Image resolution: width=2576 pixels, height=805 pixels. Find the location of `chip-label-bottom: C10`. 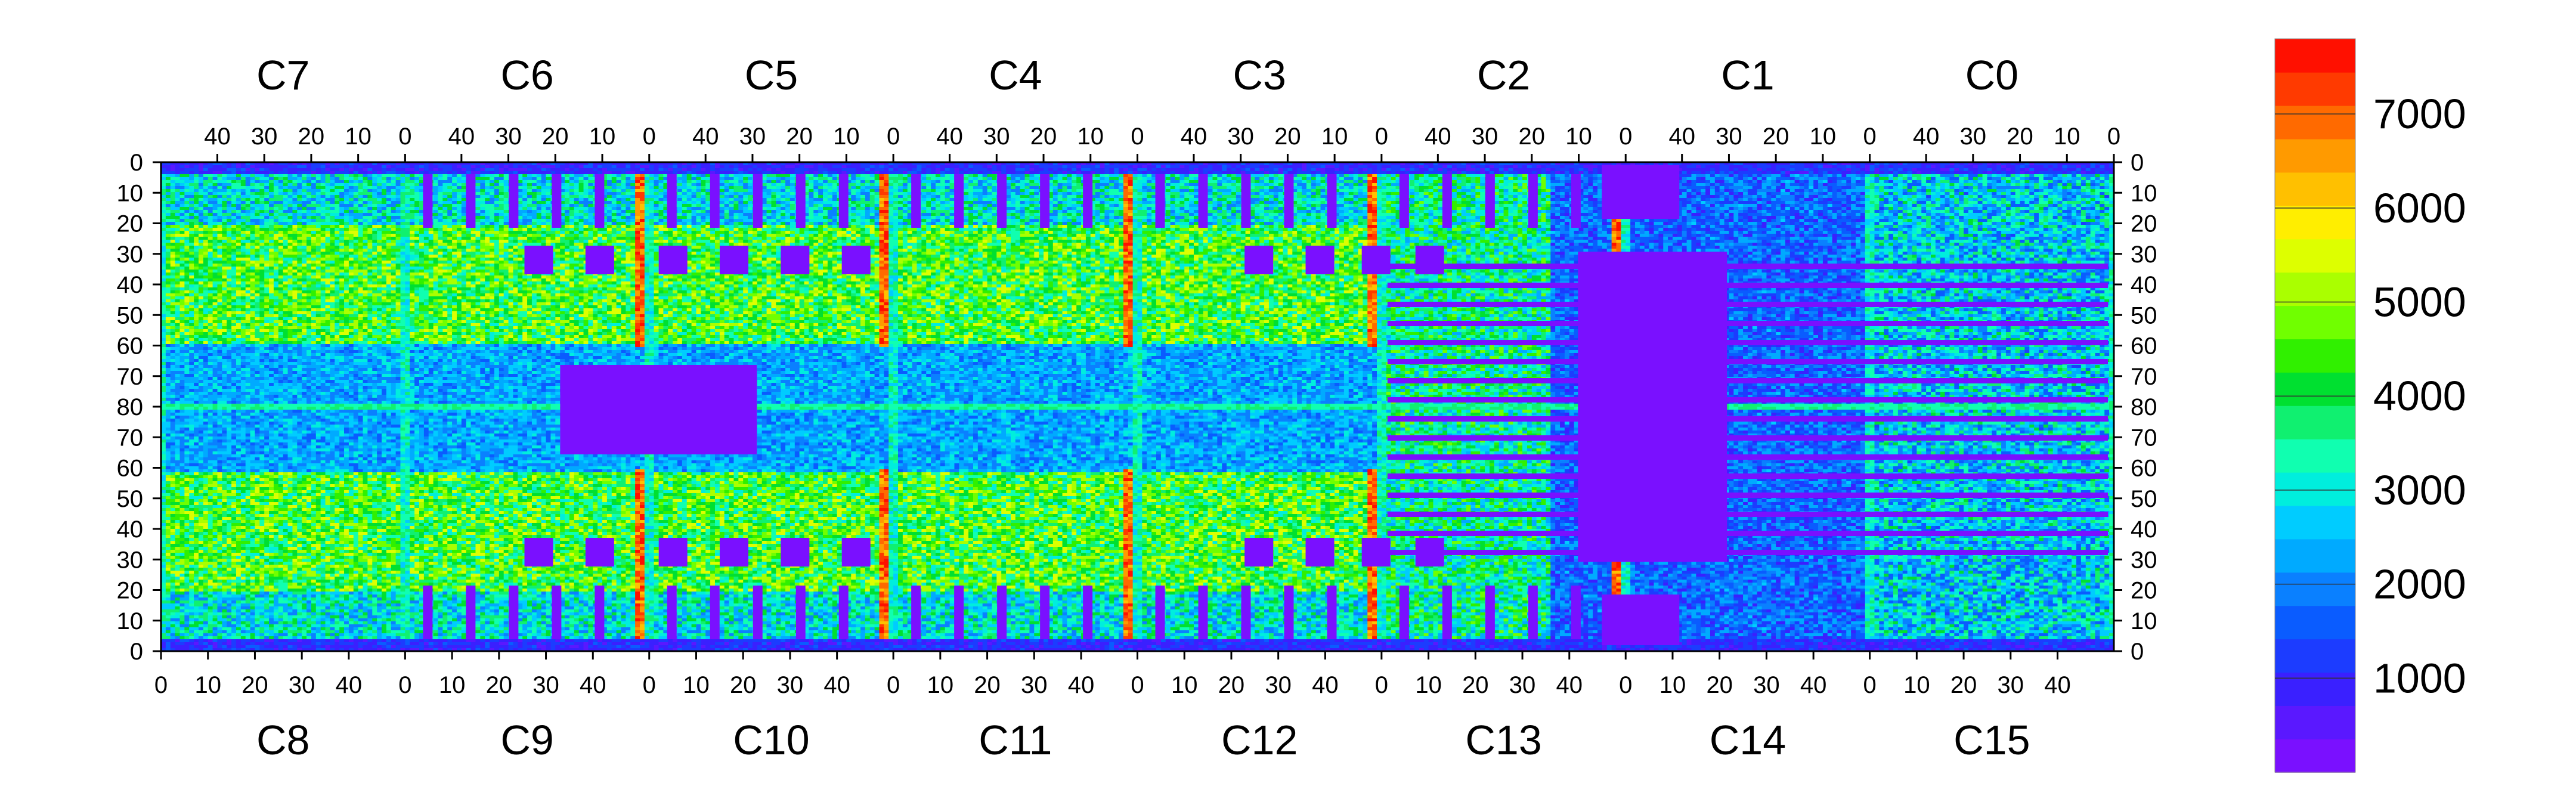

chip-label-bottom: C10 is located at coordinates (771, 740).